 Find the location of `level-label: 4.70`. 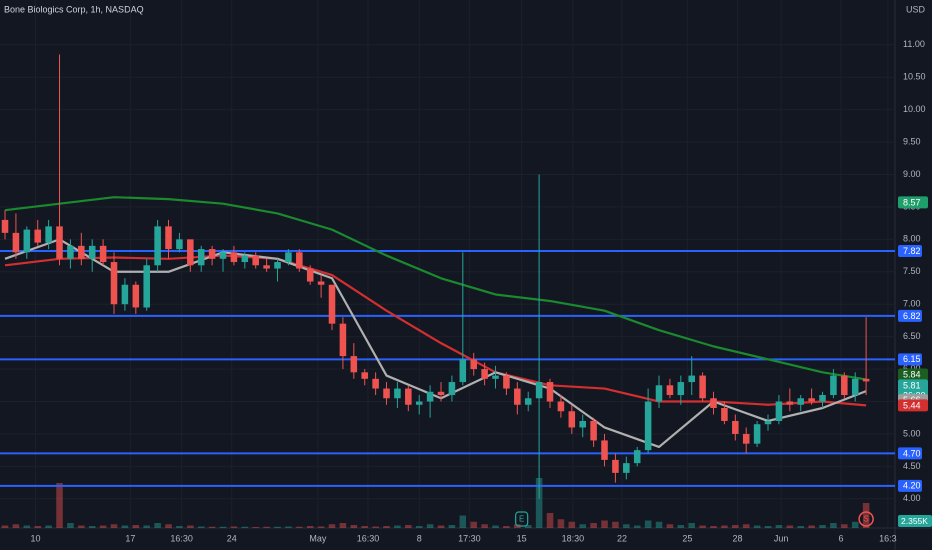

level-label: 4.70 is located at coordinates (912, 453).